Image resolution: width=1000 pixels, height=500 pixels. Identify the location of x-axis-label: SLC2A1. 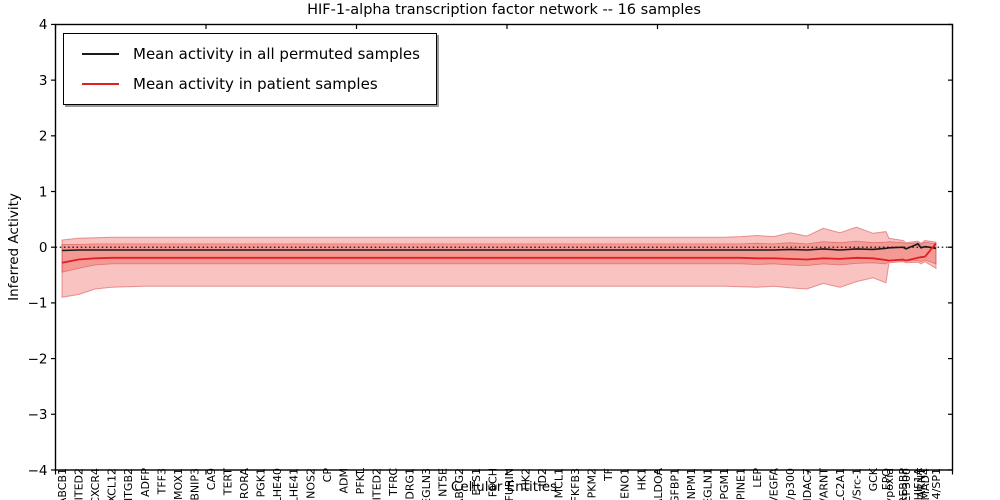
(840, 484).